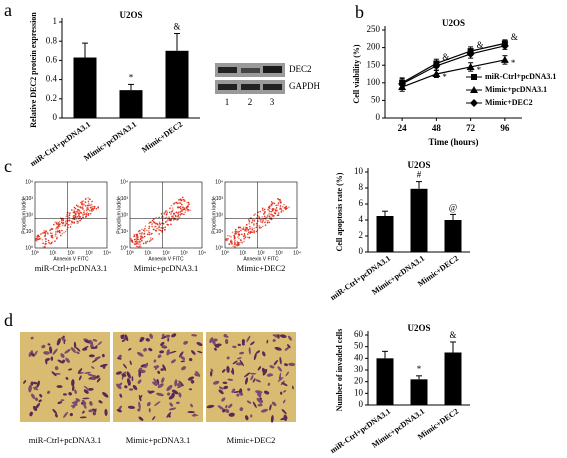  Describe the element at coordinates (166, 268) in the screenshot. I see `flow-caption: Mimic+pcDNA3.1` at that location.